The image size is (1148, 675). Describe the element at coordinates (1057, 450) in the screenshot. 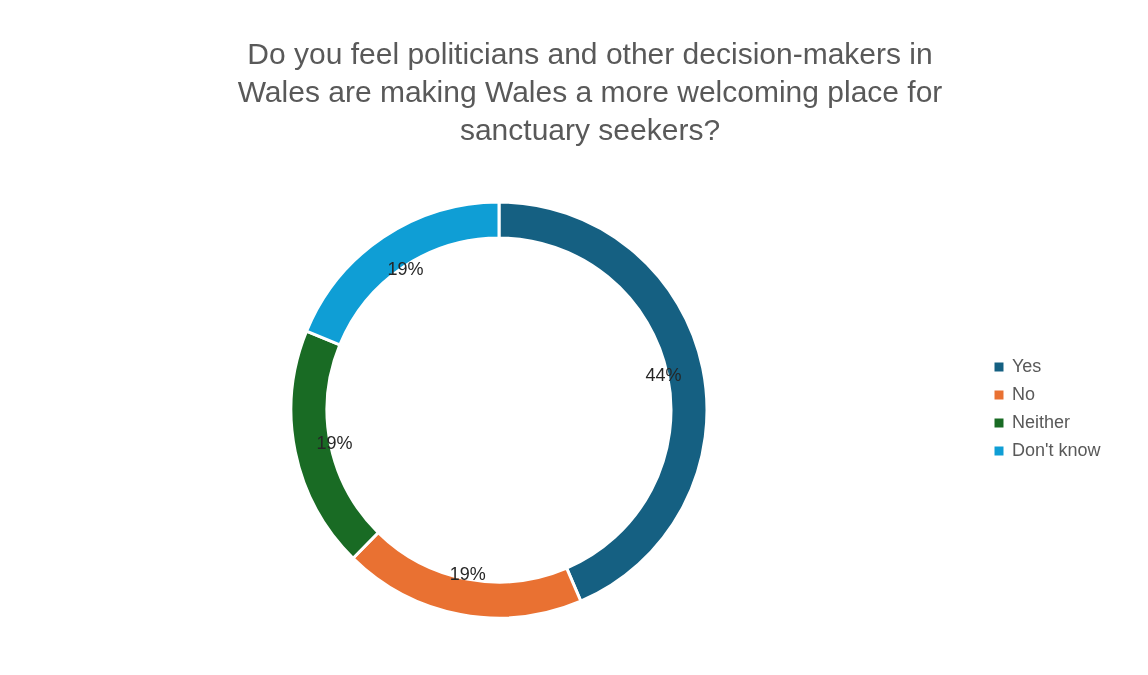

I see `legend-label: Don't know` at that location.